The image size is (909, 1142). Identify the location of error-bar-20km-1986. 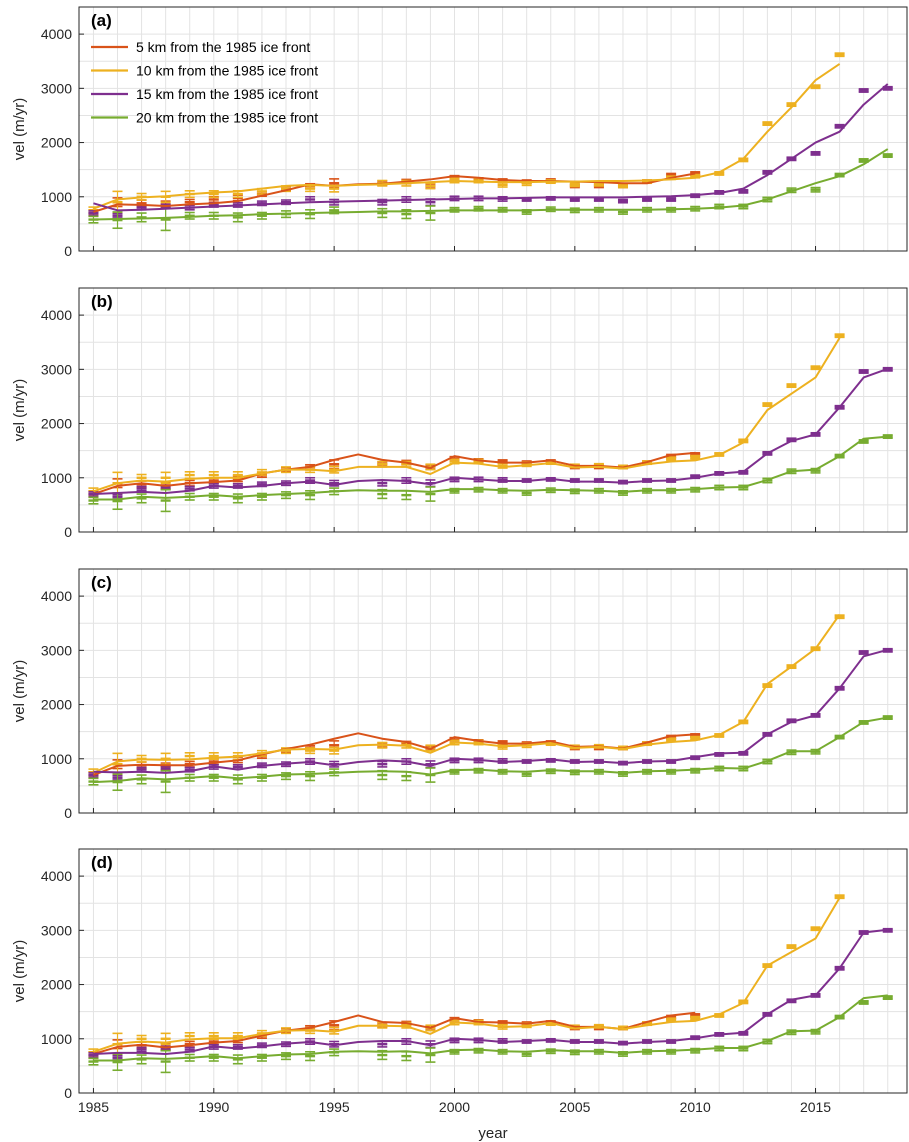
(117, 220).